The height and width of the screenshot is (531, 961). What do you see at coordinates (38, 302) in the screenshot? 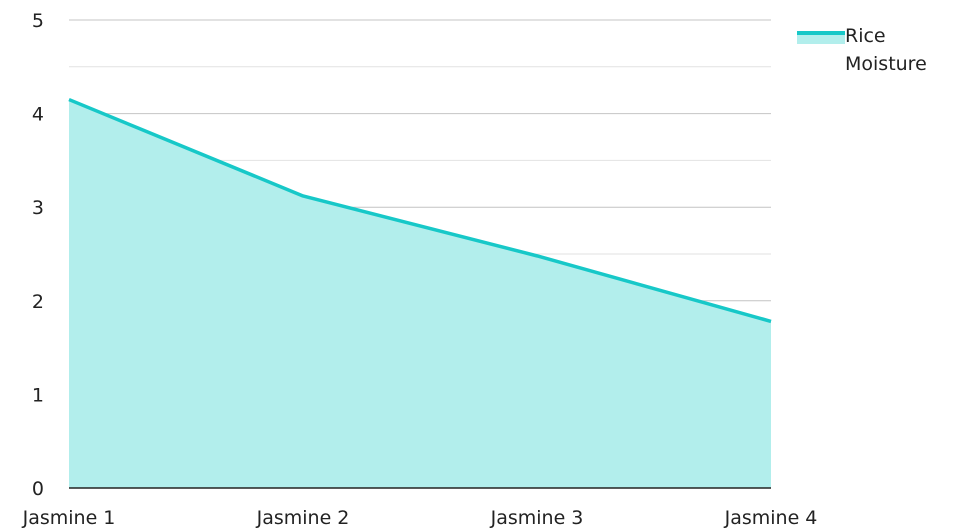
I see `y-tick-label: 2` at bounding box center [38, 302].